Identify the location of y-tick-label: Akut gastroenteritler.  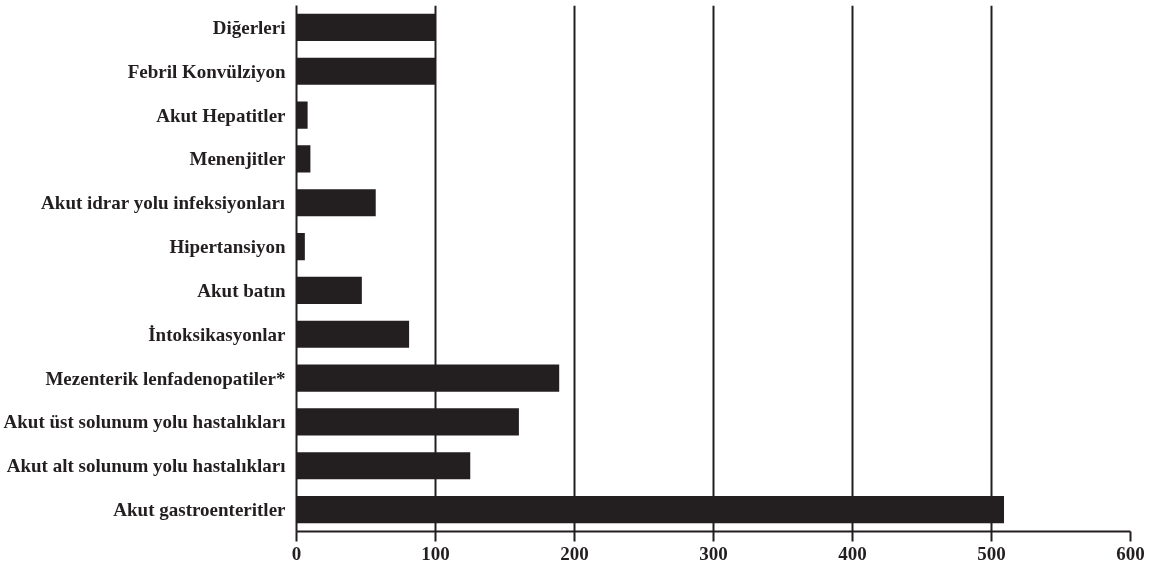
(200, 510).